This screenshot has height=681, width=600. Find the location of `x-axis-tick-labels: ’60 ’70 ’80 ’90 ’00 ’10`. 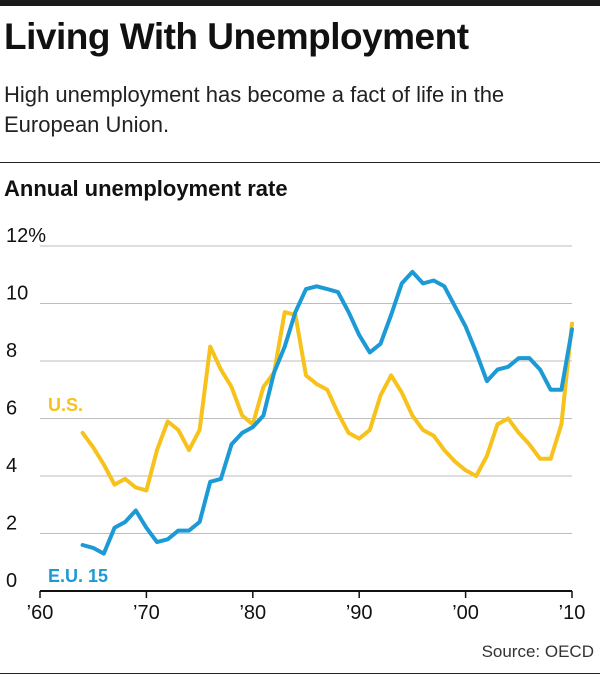

x-axis-tick-labels: ’60 ’70 ’80 ’90 ’00 ’10 is located at coordinates (306, 613).